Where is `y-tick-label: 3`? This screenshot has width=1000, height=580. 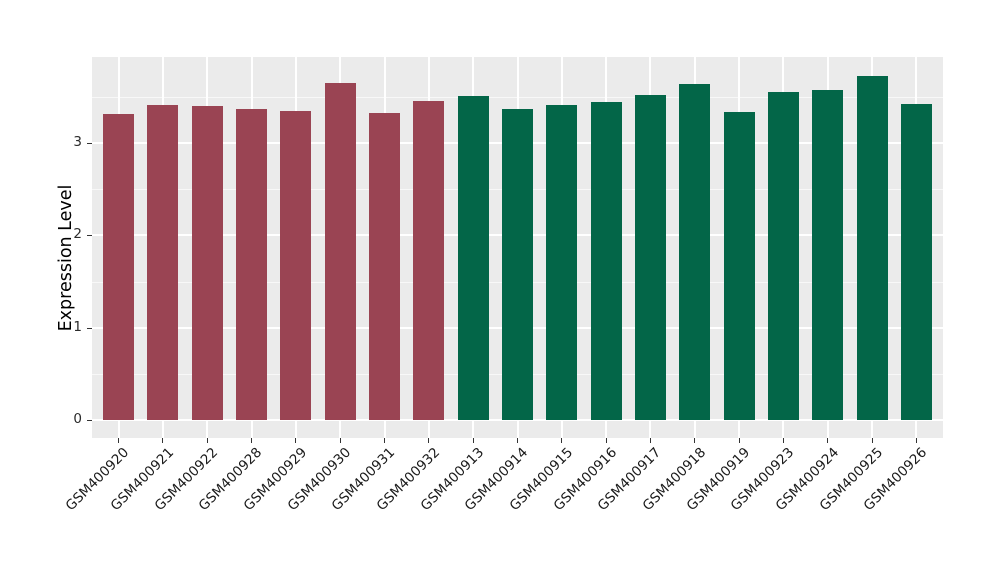
y-tick-label: 3 is located at coordinates (77, 142).